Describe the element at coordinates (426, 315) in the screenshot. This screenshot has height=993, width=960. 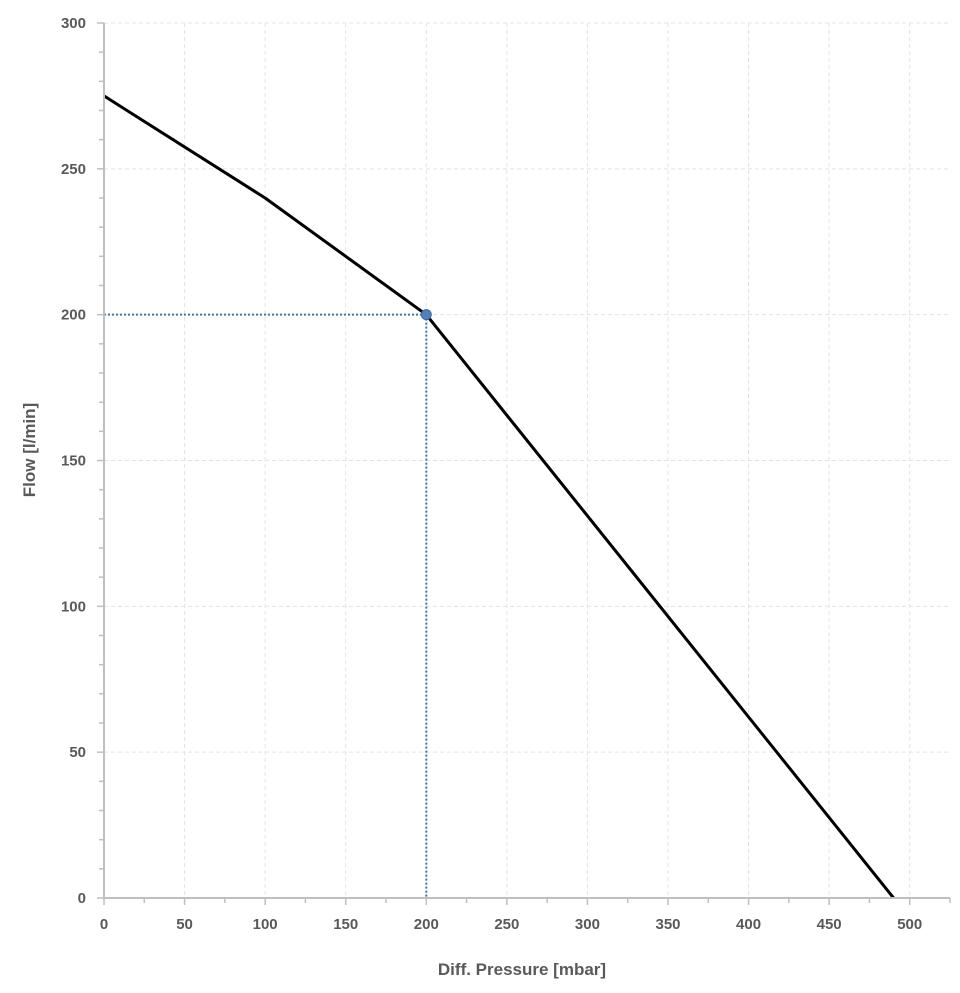
I see `operating-point-marker` at that location.